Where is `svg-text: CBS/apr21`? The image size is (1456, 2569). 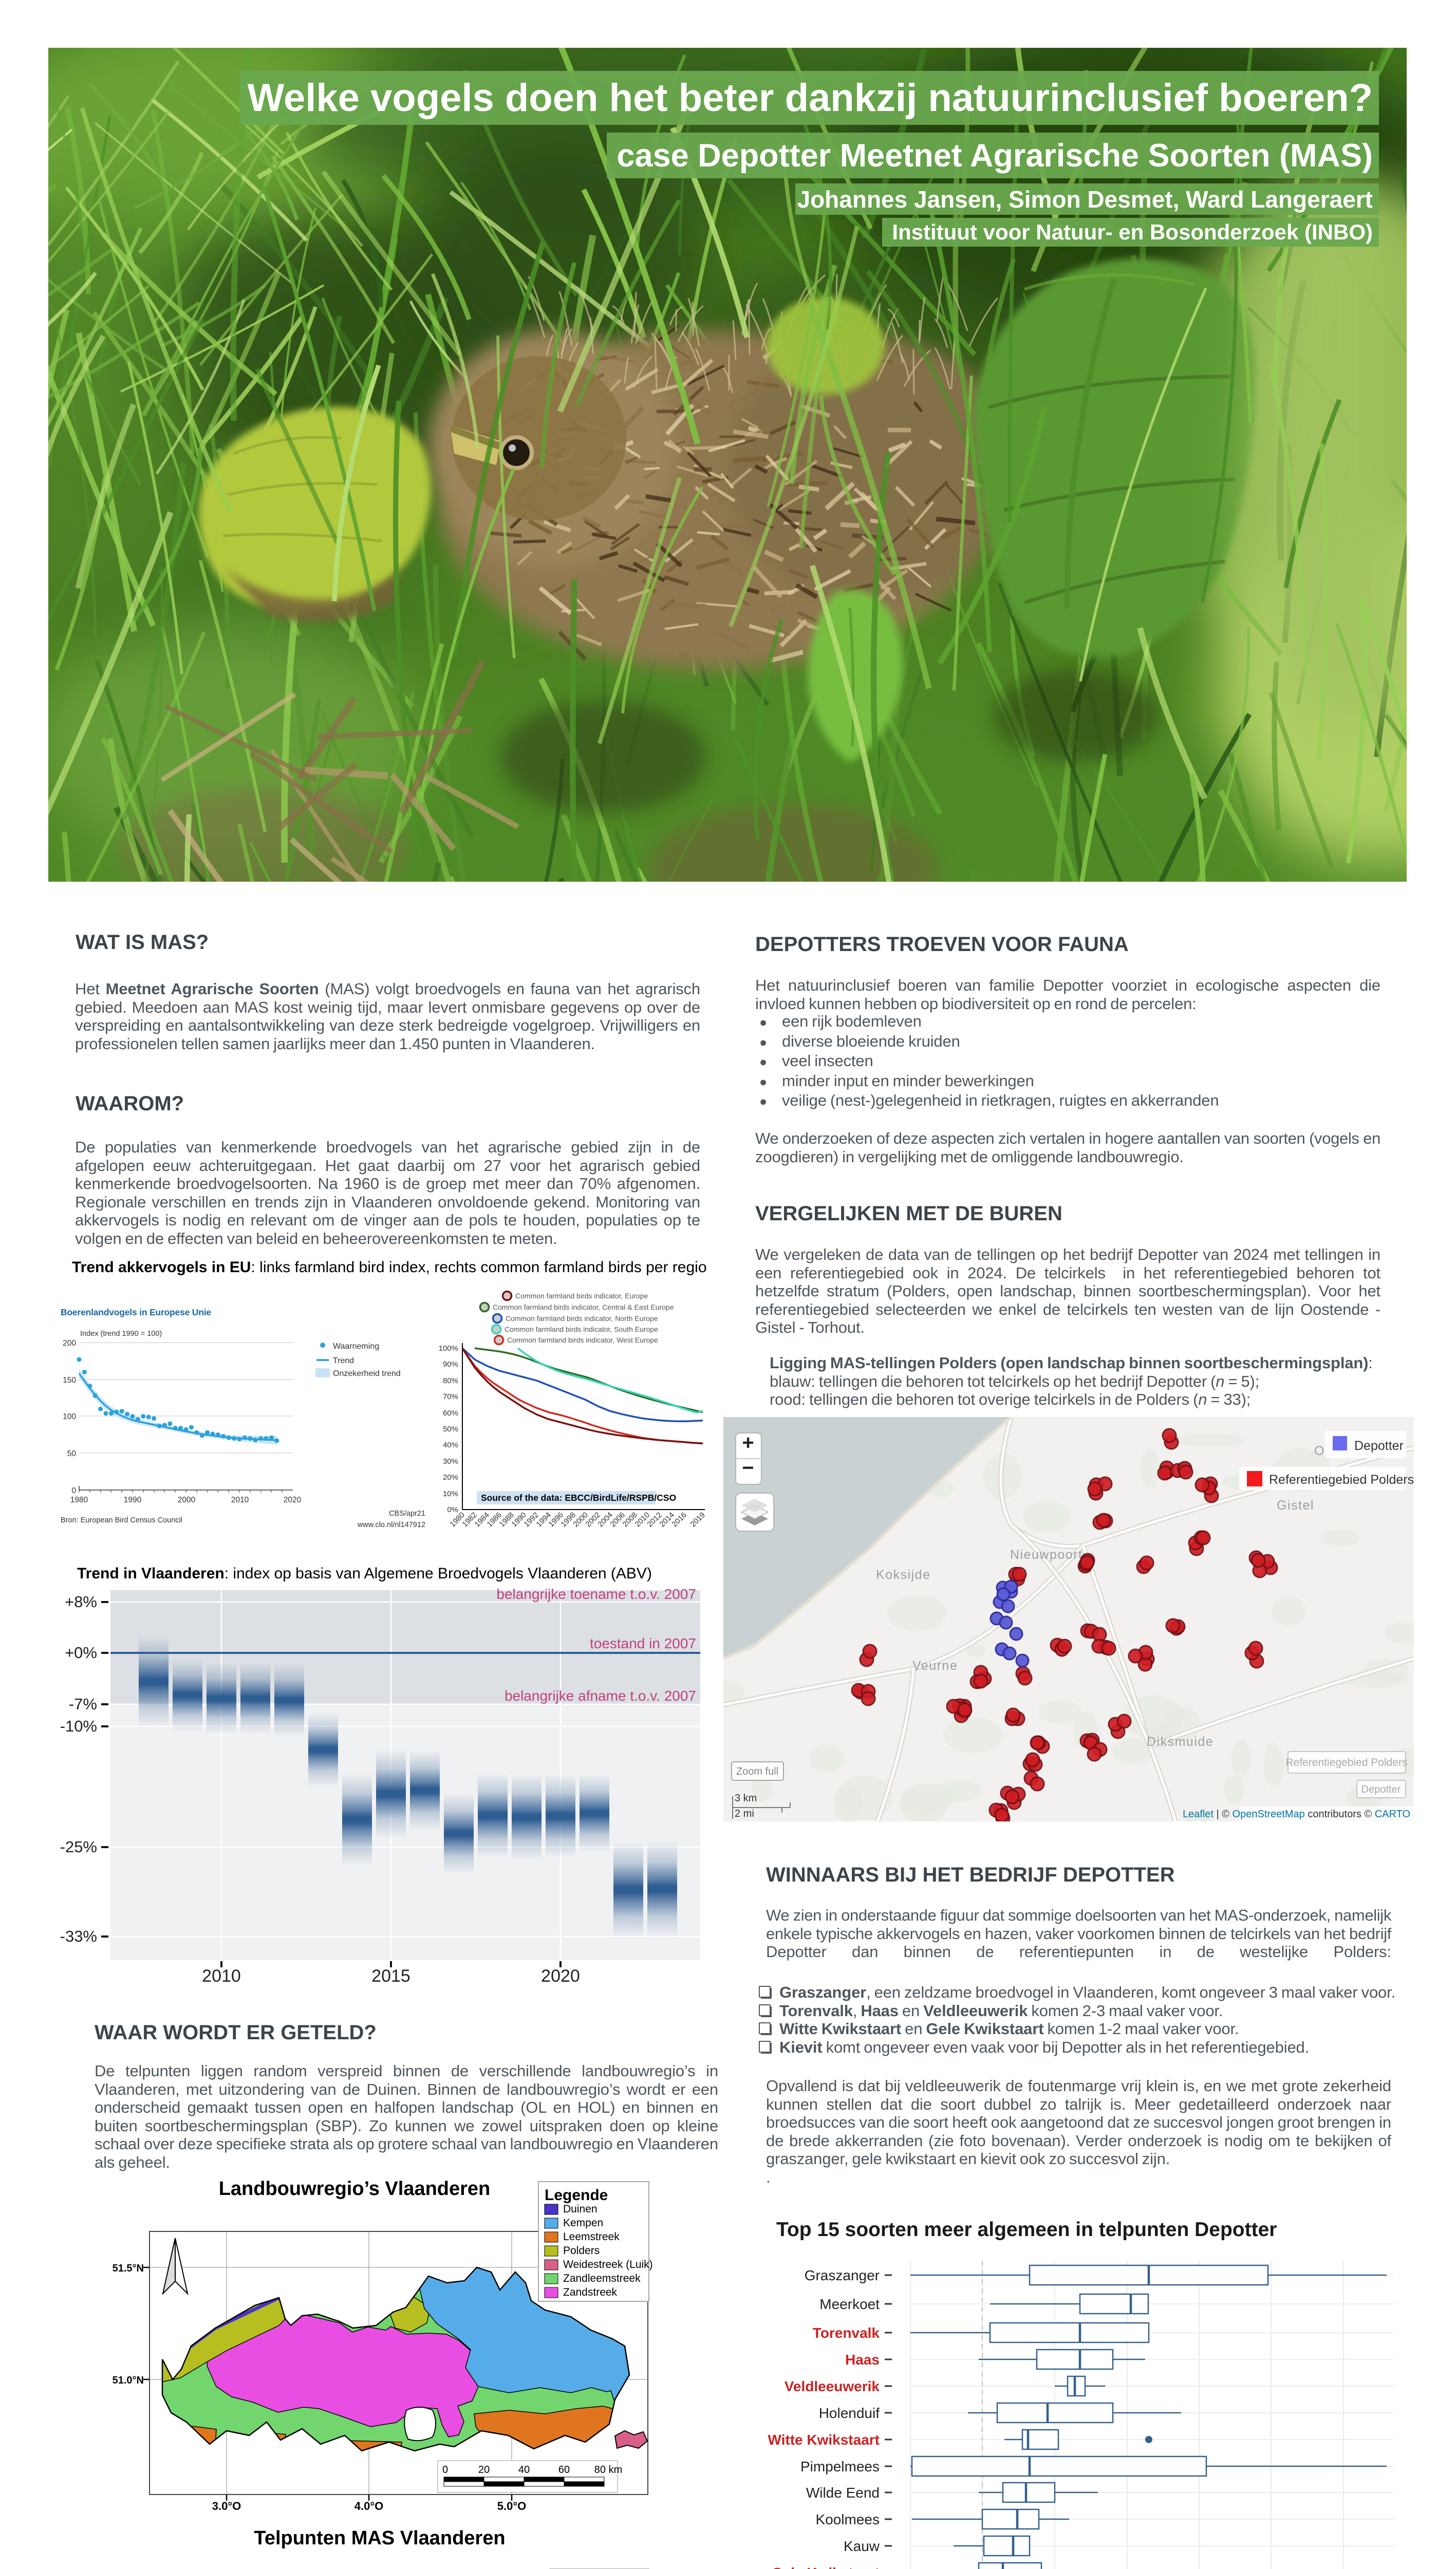
svg-text: CBS/apr21 is located at coordinates (407, 1514).